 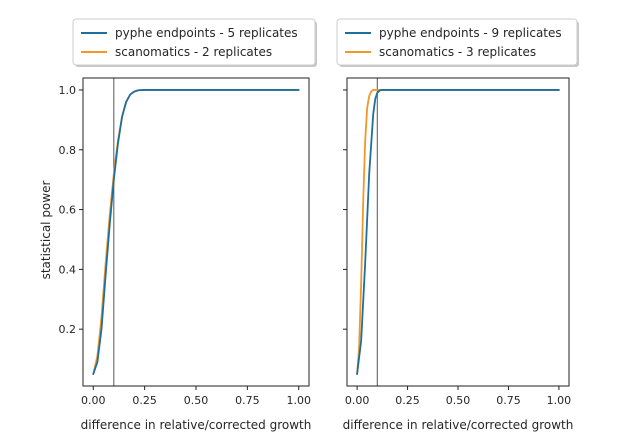 What do you see at coordinates (68, 269) in the screenshot?
I see `y-tick-label: 0.4` at bounding box center [68, 269].